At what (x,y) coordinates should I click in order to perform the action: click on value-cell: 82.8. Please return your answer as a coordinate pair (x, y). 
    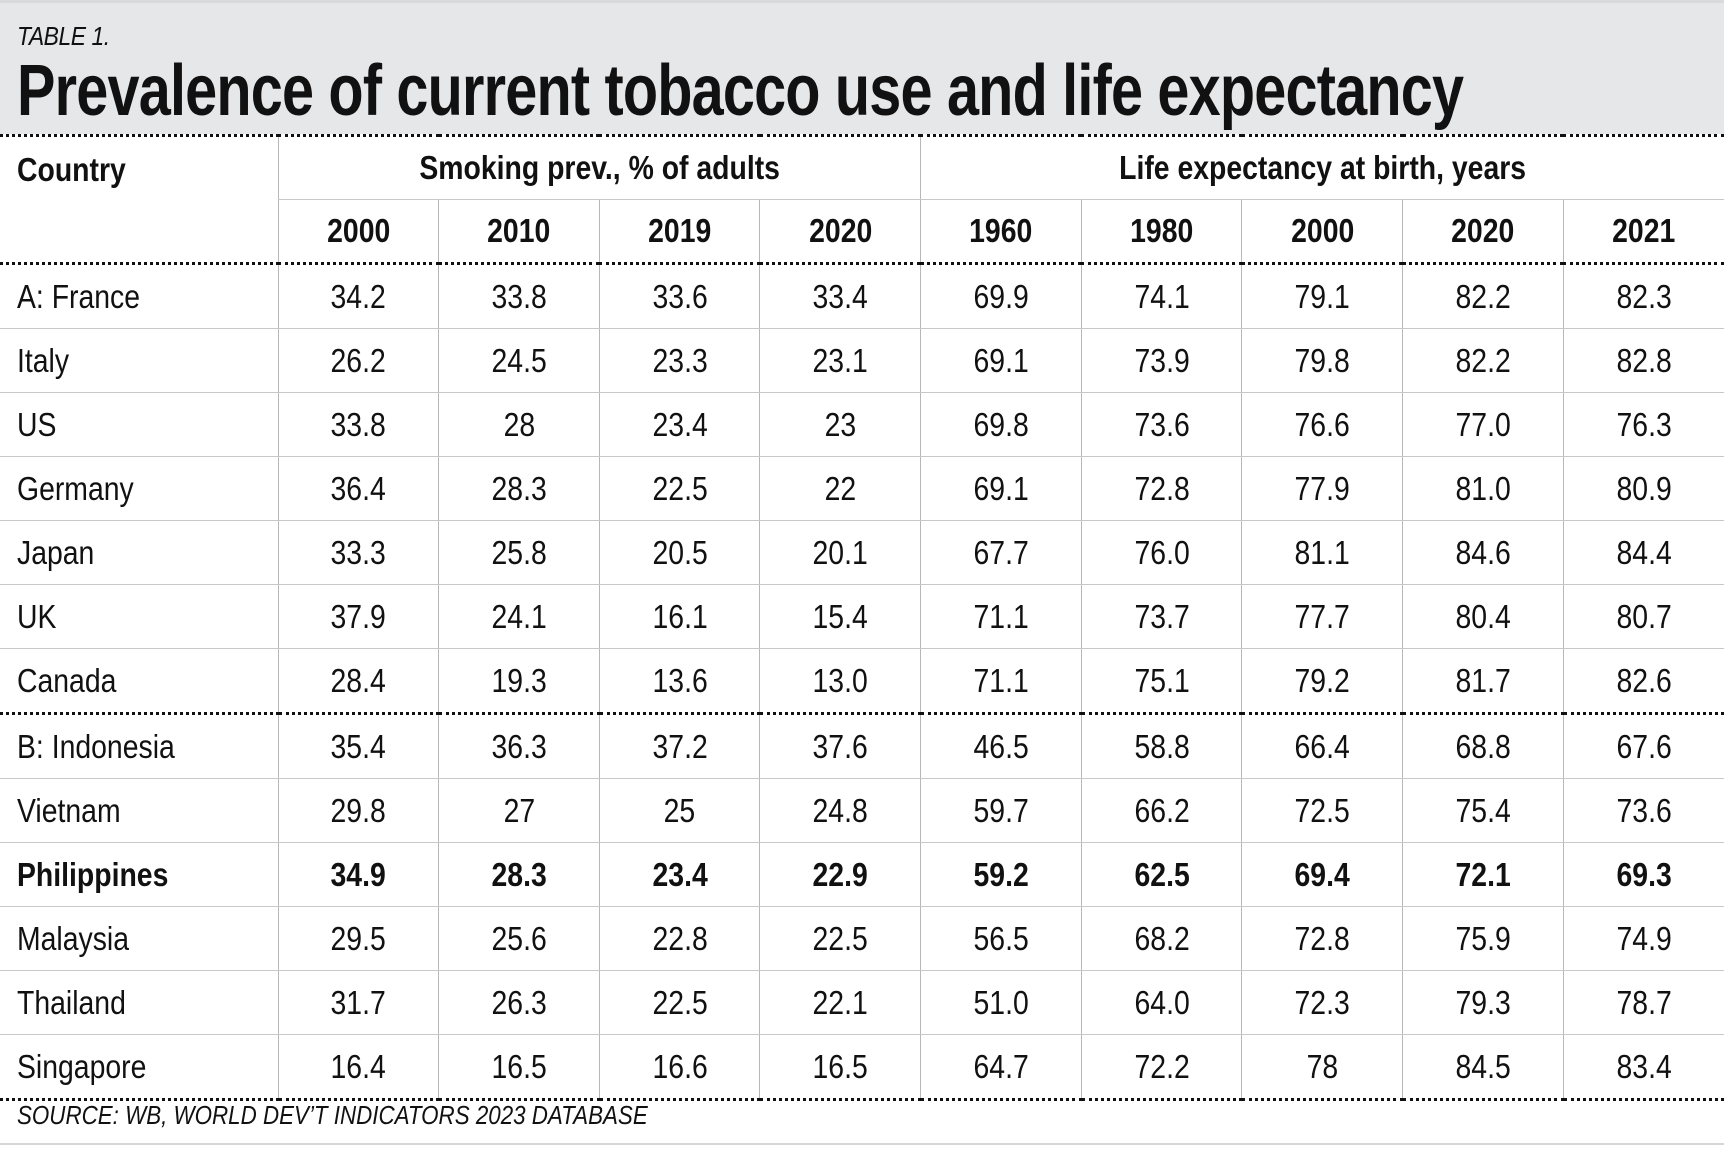
    Looking at the image, I should click on (1643, 360).